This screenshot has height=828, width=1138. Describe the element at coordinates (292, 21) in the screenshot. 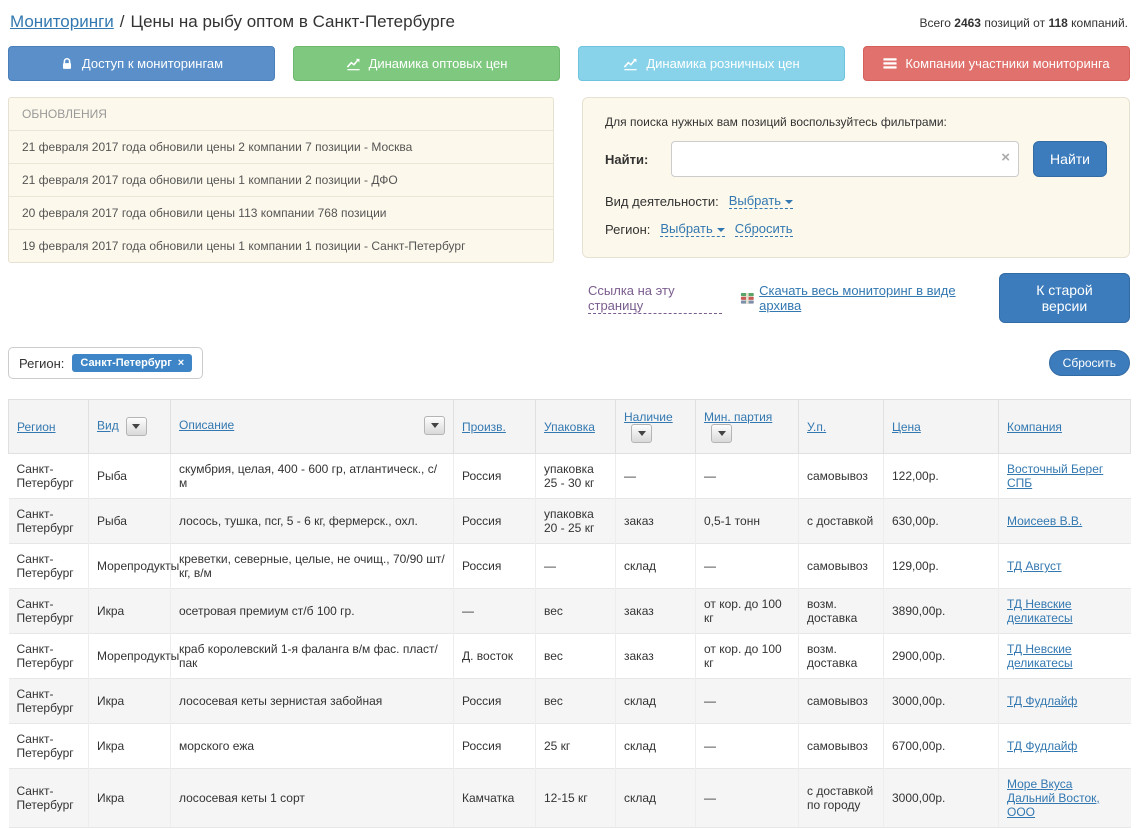

I see `page-title: Цены на рыбу оптом в Санкт-Петербурге` at that location.